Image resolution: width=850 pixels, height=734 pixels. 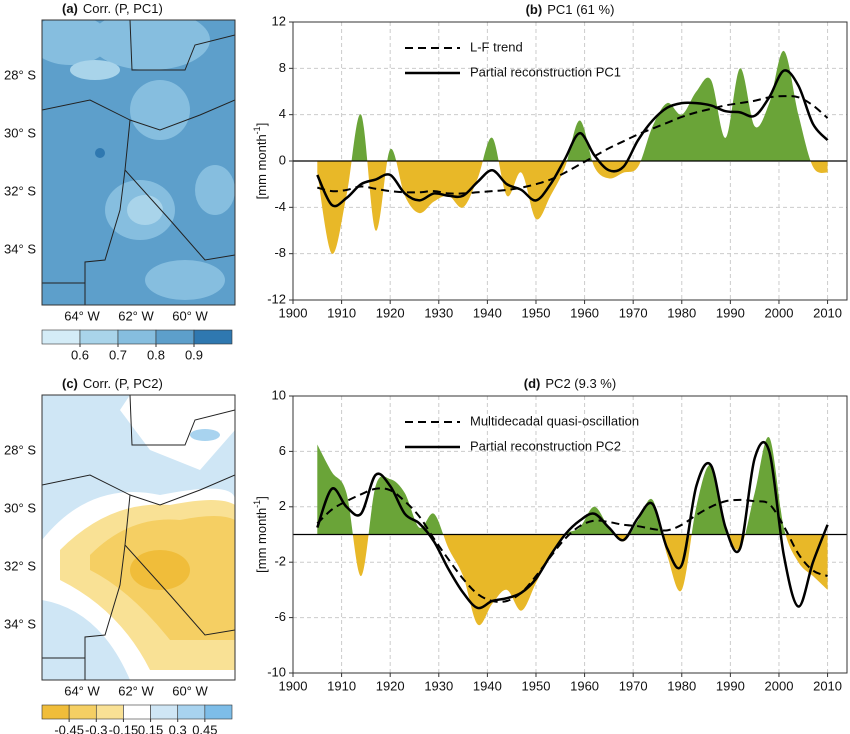 What do you see at coordinates (124, 728) in the screenshot?
I see `colorbar-label: -0.15` at bounding box center [124, 728].